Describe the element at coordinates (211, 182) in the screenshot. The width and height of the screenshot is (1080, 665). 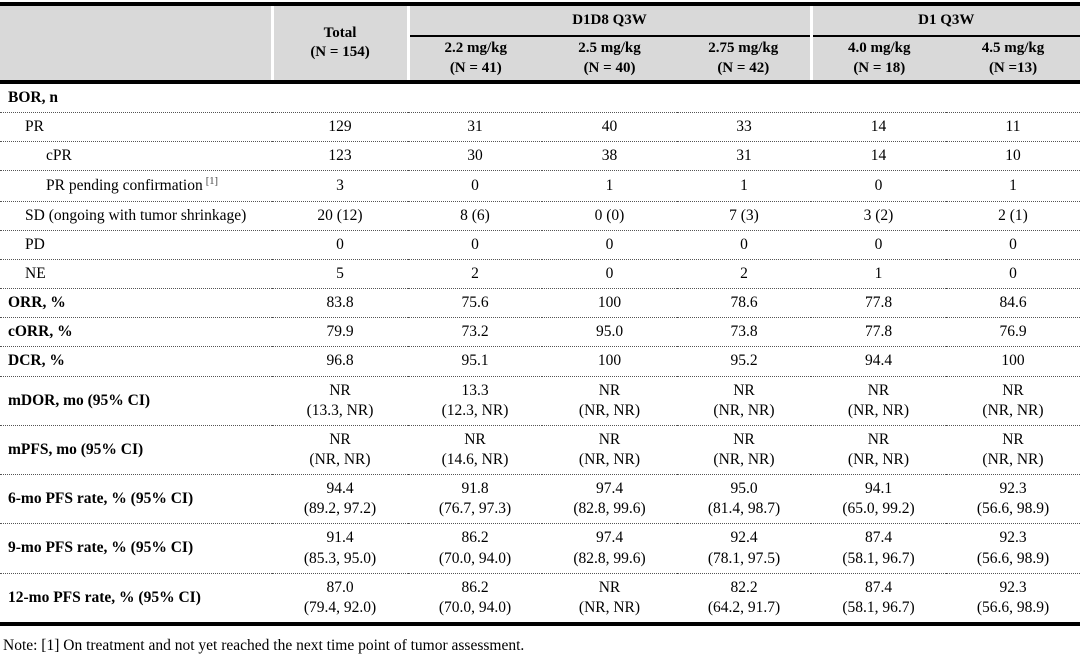
I see `footnote-marker: [1]` at that location.